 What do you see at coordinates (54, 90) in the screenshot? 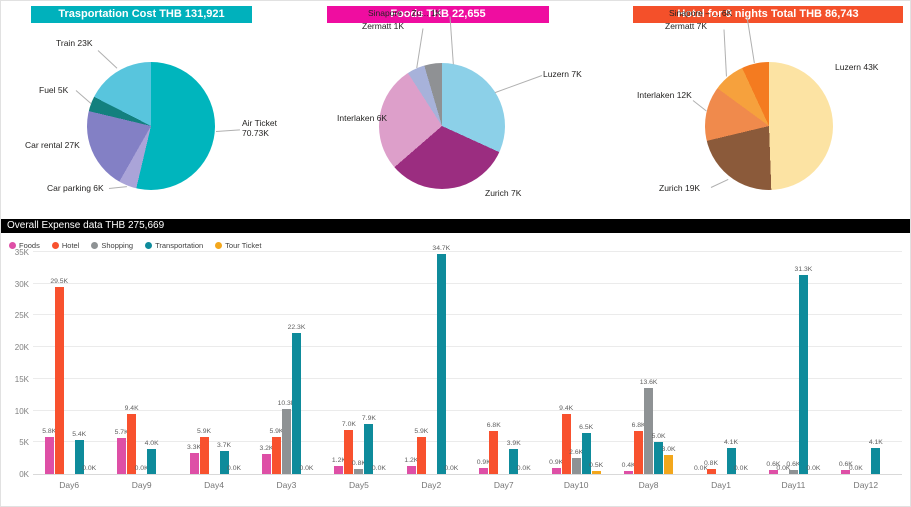
I see `pie-label-fuel: Fuel 5K` at bounding box center [54, 90].